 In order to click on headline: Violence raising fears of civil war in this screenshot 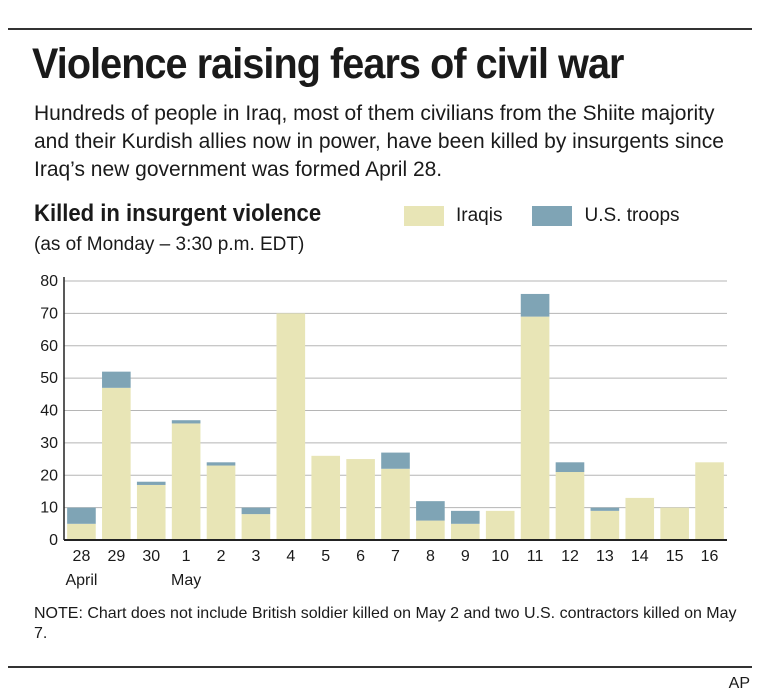, I will do `click(328, 64)`.